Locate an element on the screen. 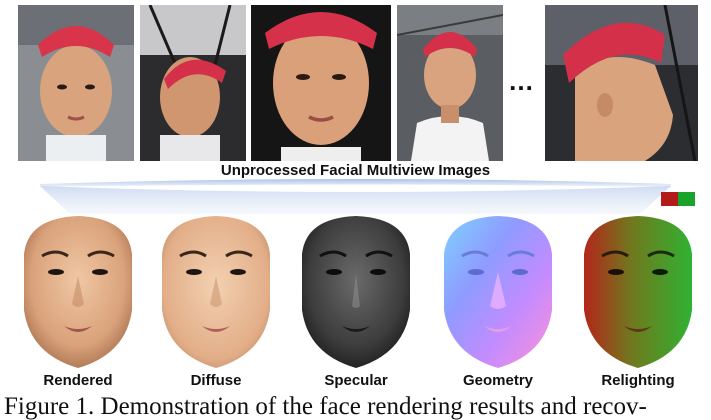 This screenshot has width=711, height=420. face-label-relighting: Relighting is located at coordinates (638, 380).